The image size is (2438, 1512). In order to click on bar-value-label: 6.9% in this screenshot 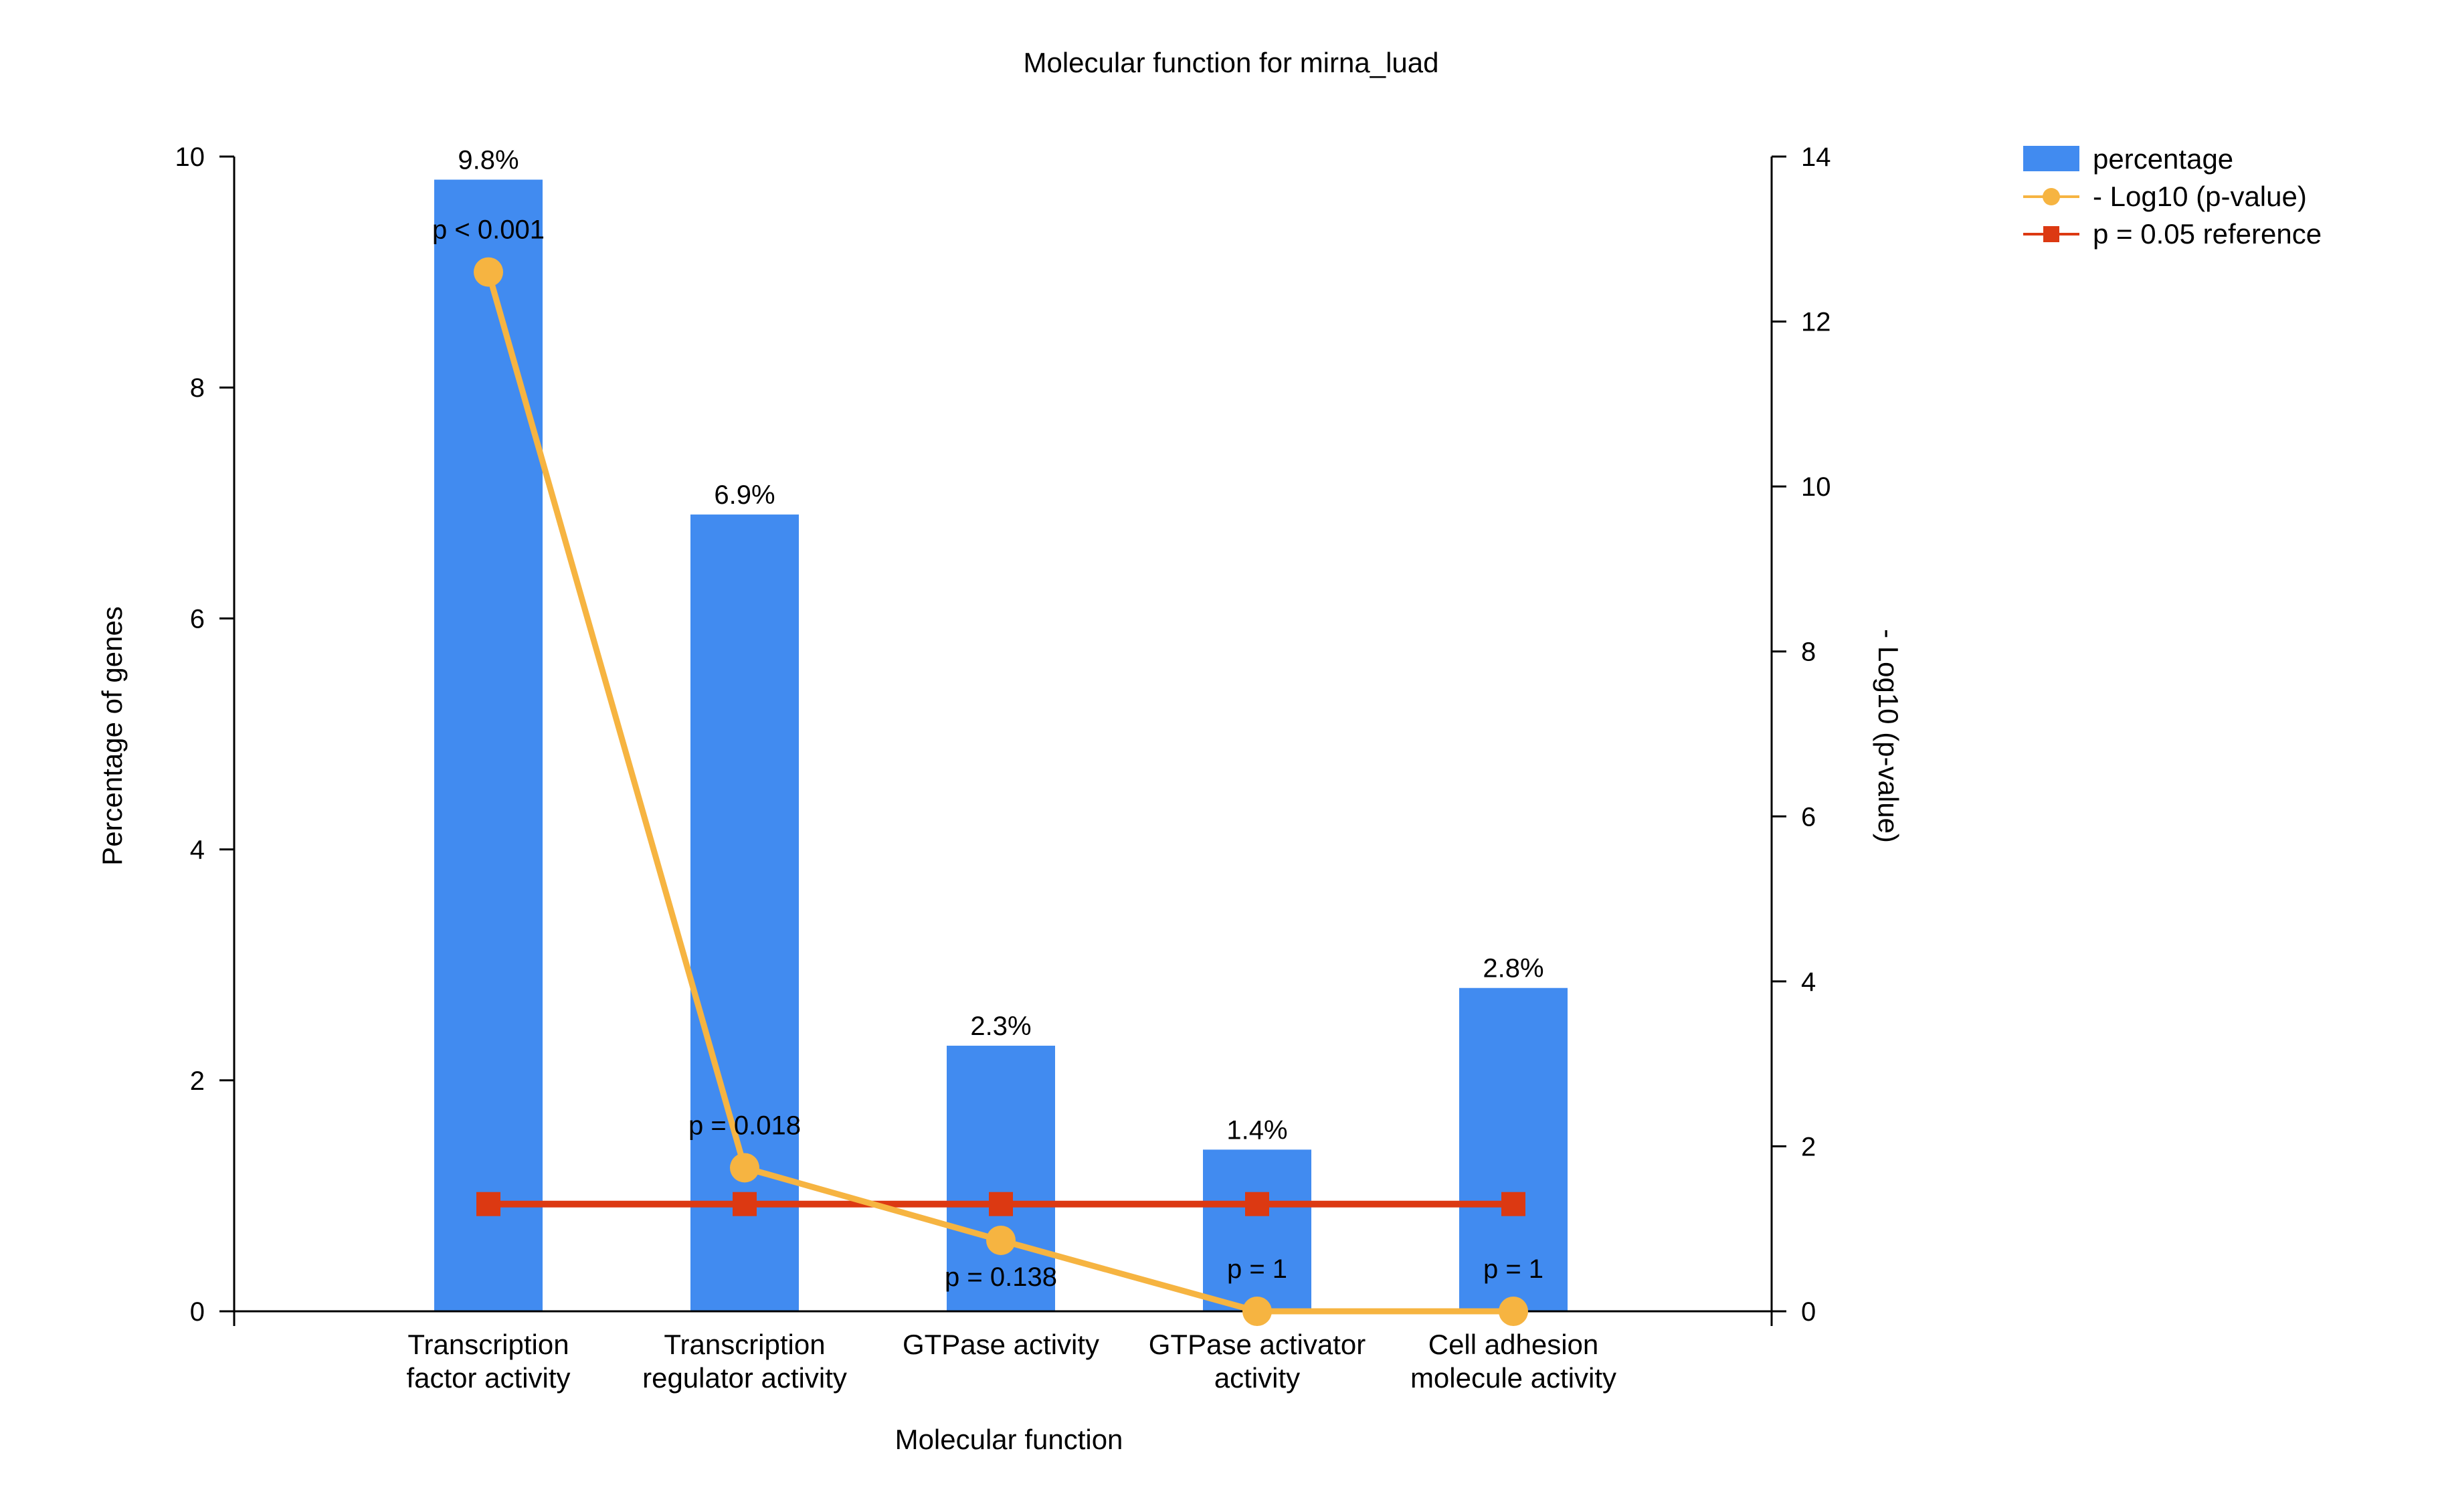, I will do `click(745, 495)`.